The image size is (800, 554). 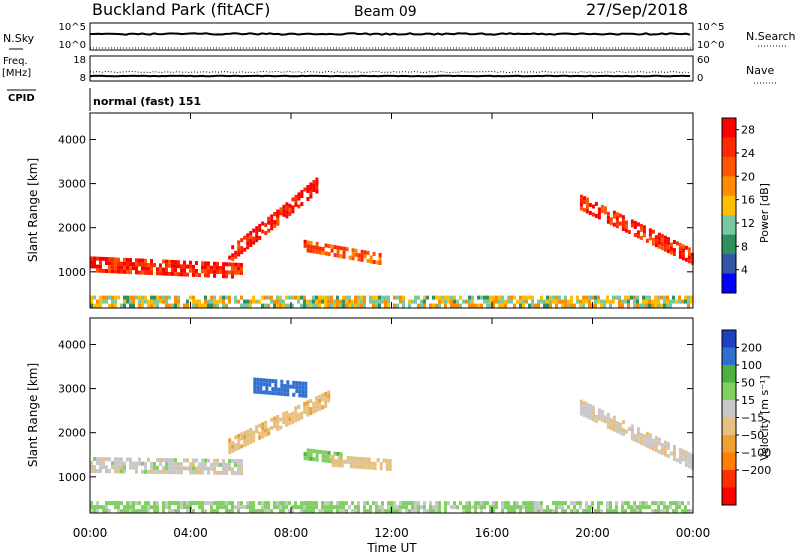 I want to click on cpid-mode: normal (fast) 151, so click(x=147, y=101).